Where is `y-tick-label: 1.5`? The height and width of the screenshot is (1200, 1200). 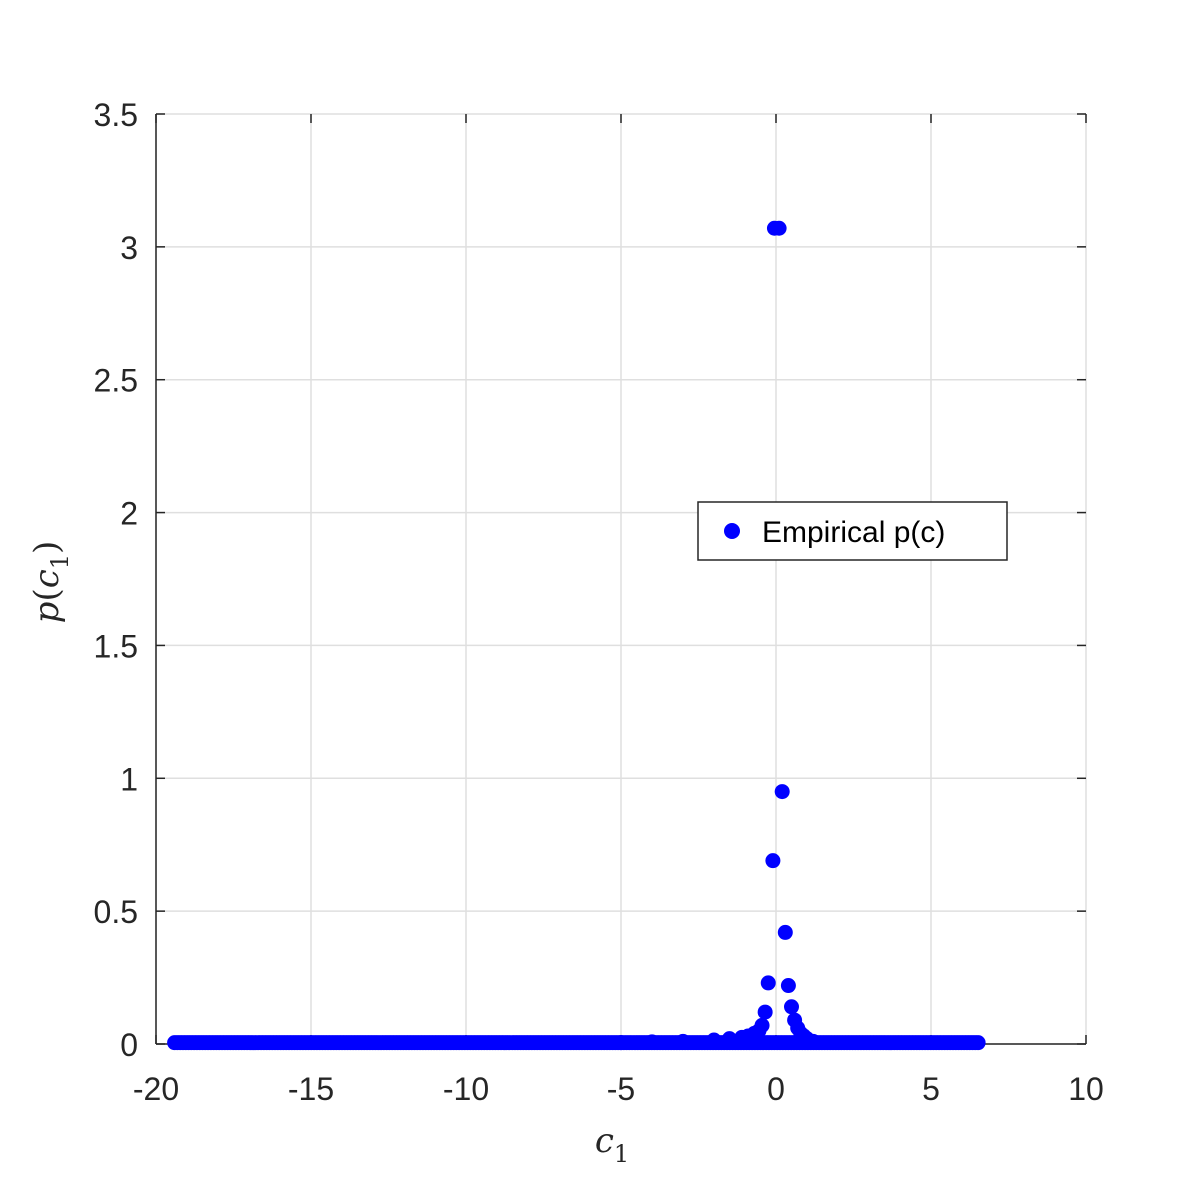
y-tick-label: 1.5 is located at coordinates (116, 646).